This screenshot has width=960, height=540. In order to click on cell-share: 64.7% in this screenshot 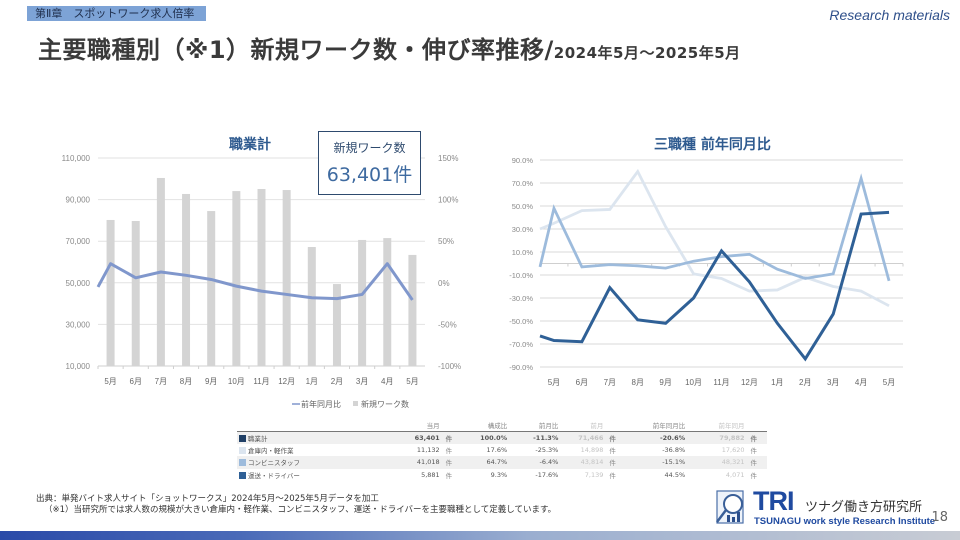, I will do `click(487, 462)`.